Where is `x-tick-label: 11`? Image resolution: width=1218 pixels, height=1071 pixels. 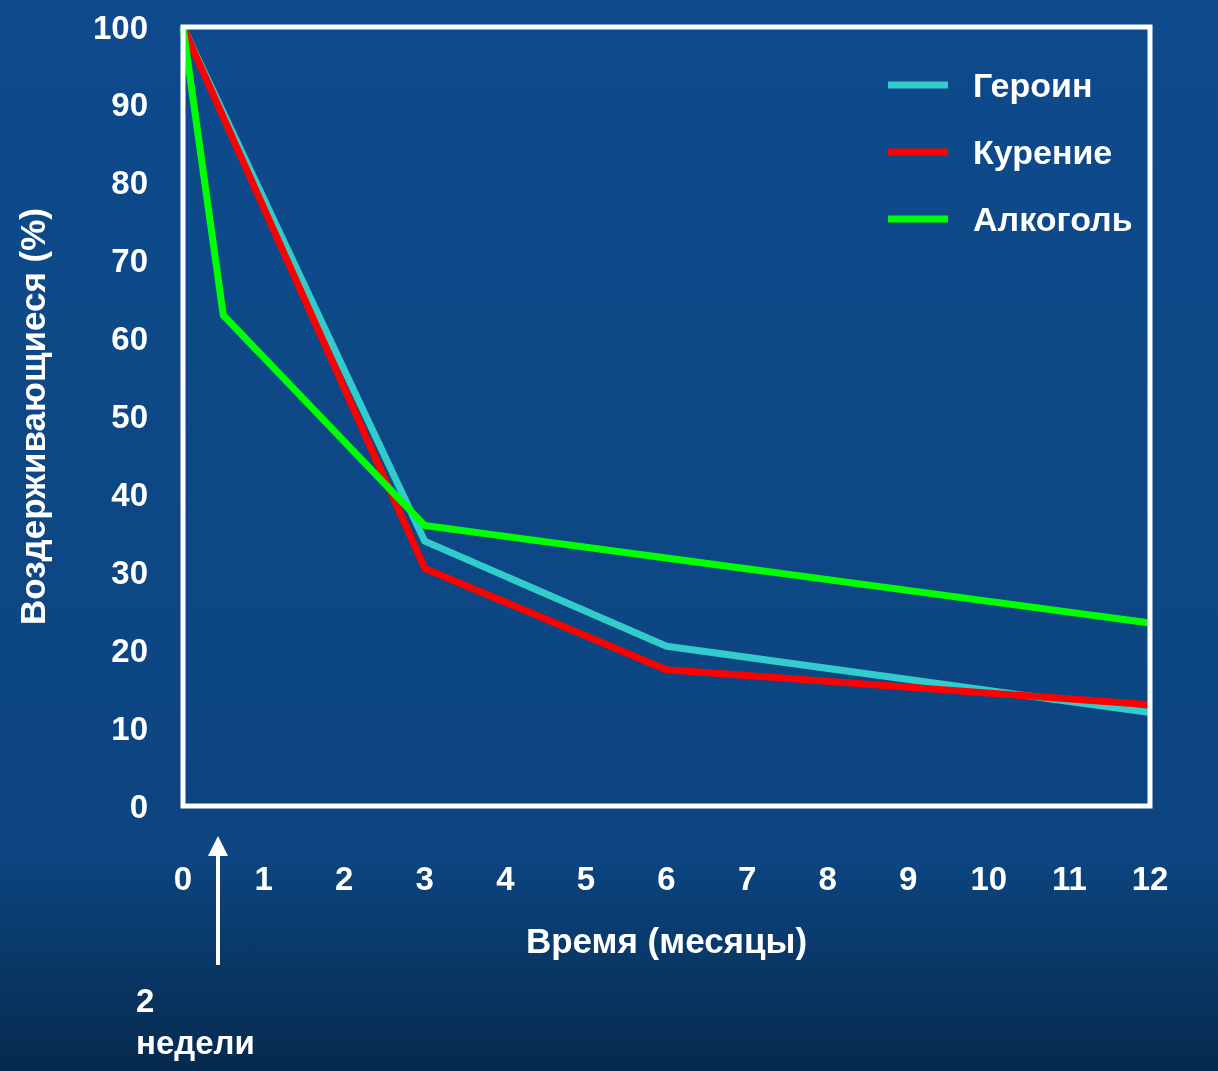
x-tick-label: 11 is located at coordinates (1069, 878).